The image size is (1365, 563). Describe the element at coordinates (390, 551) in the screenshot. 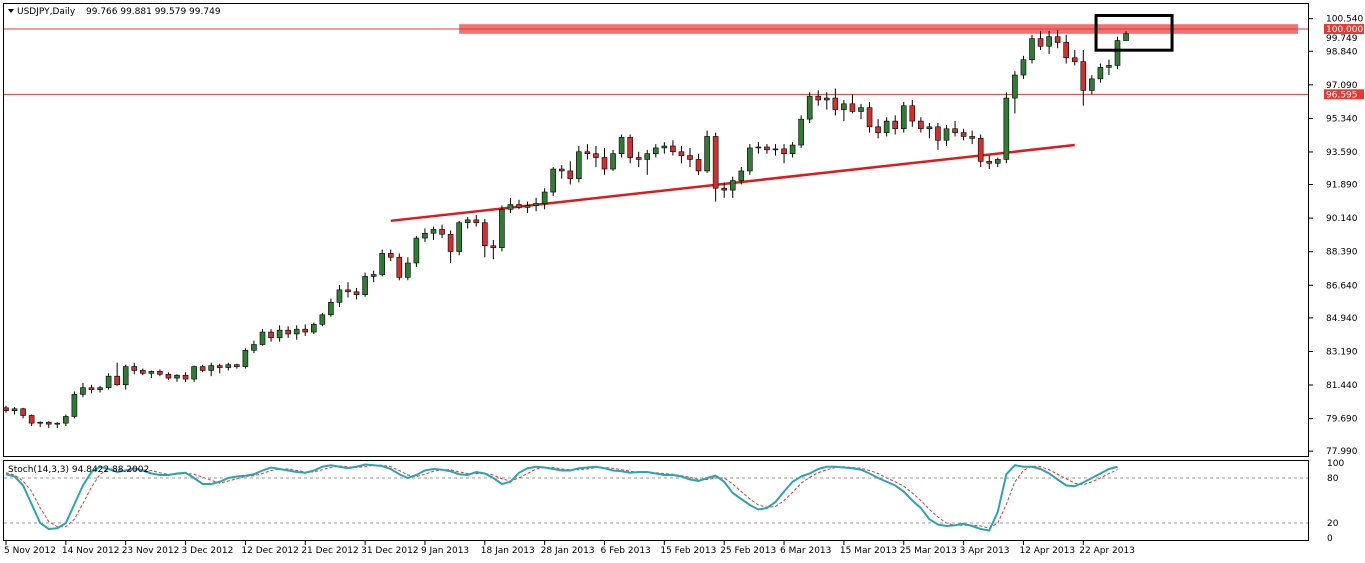

I see `x-tick-label: 31 Dec 2012` at that location.